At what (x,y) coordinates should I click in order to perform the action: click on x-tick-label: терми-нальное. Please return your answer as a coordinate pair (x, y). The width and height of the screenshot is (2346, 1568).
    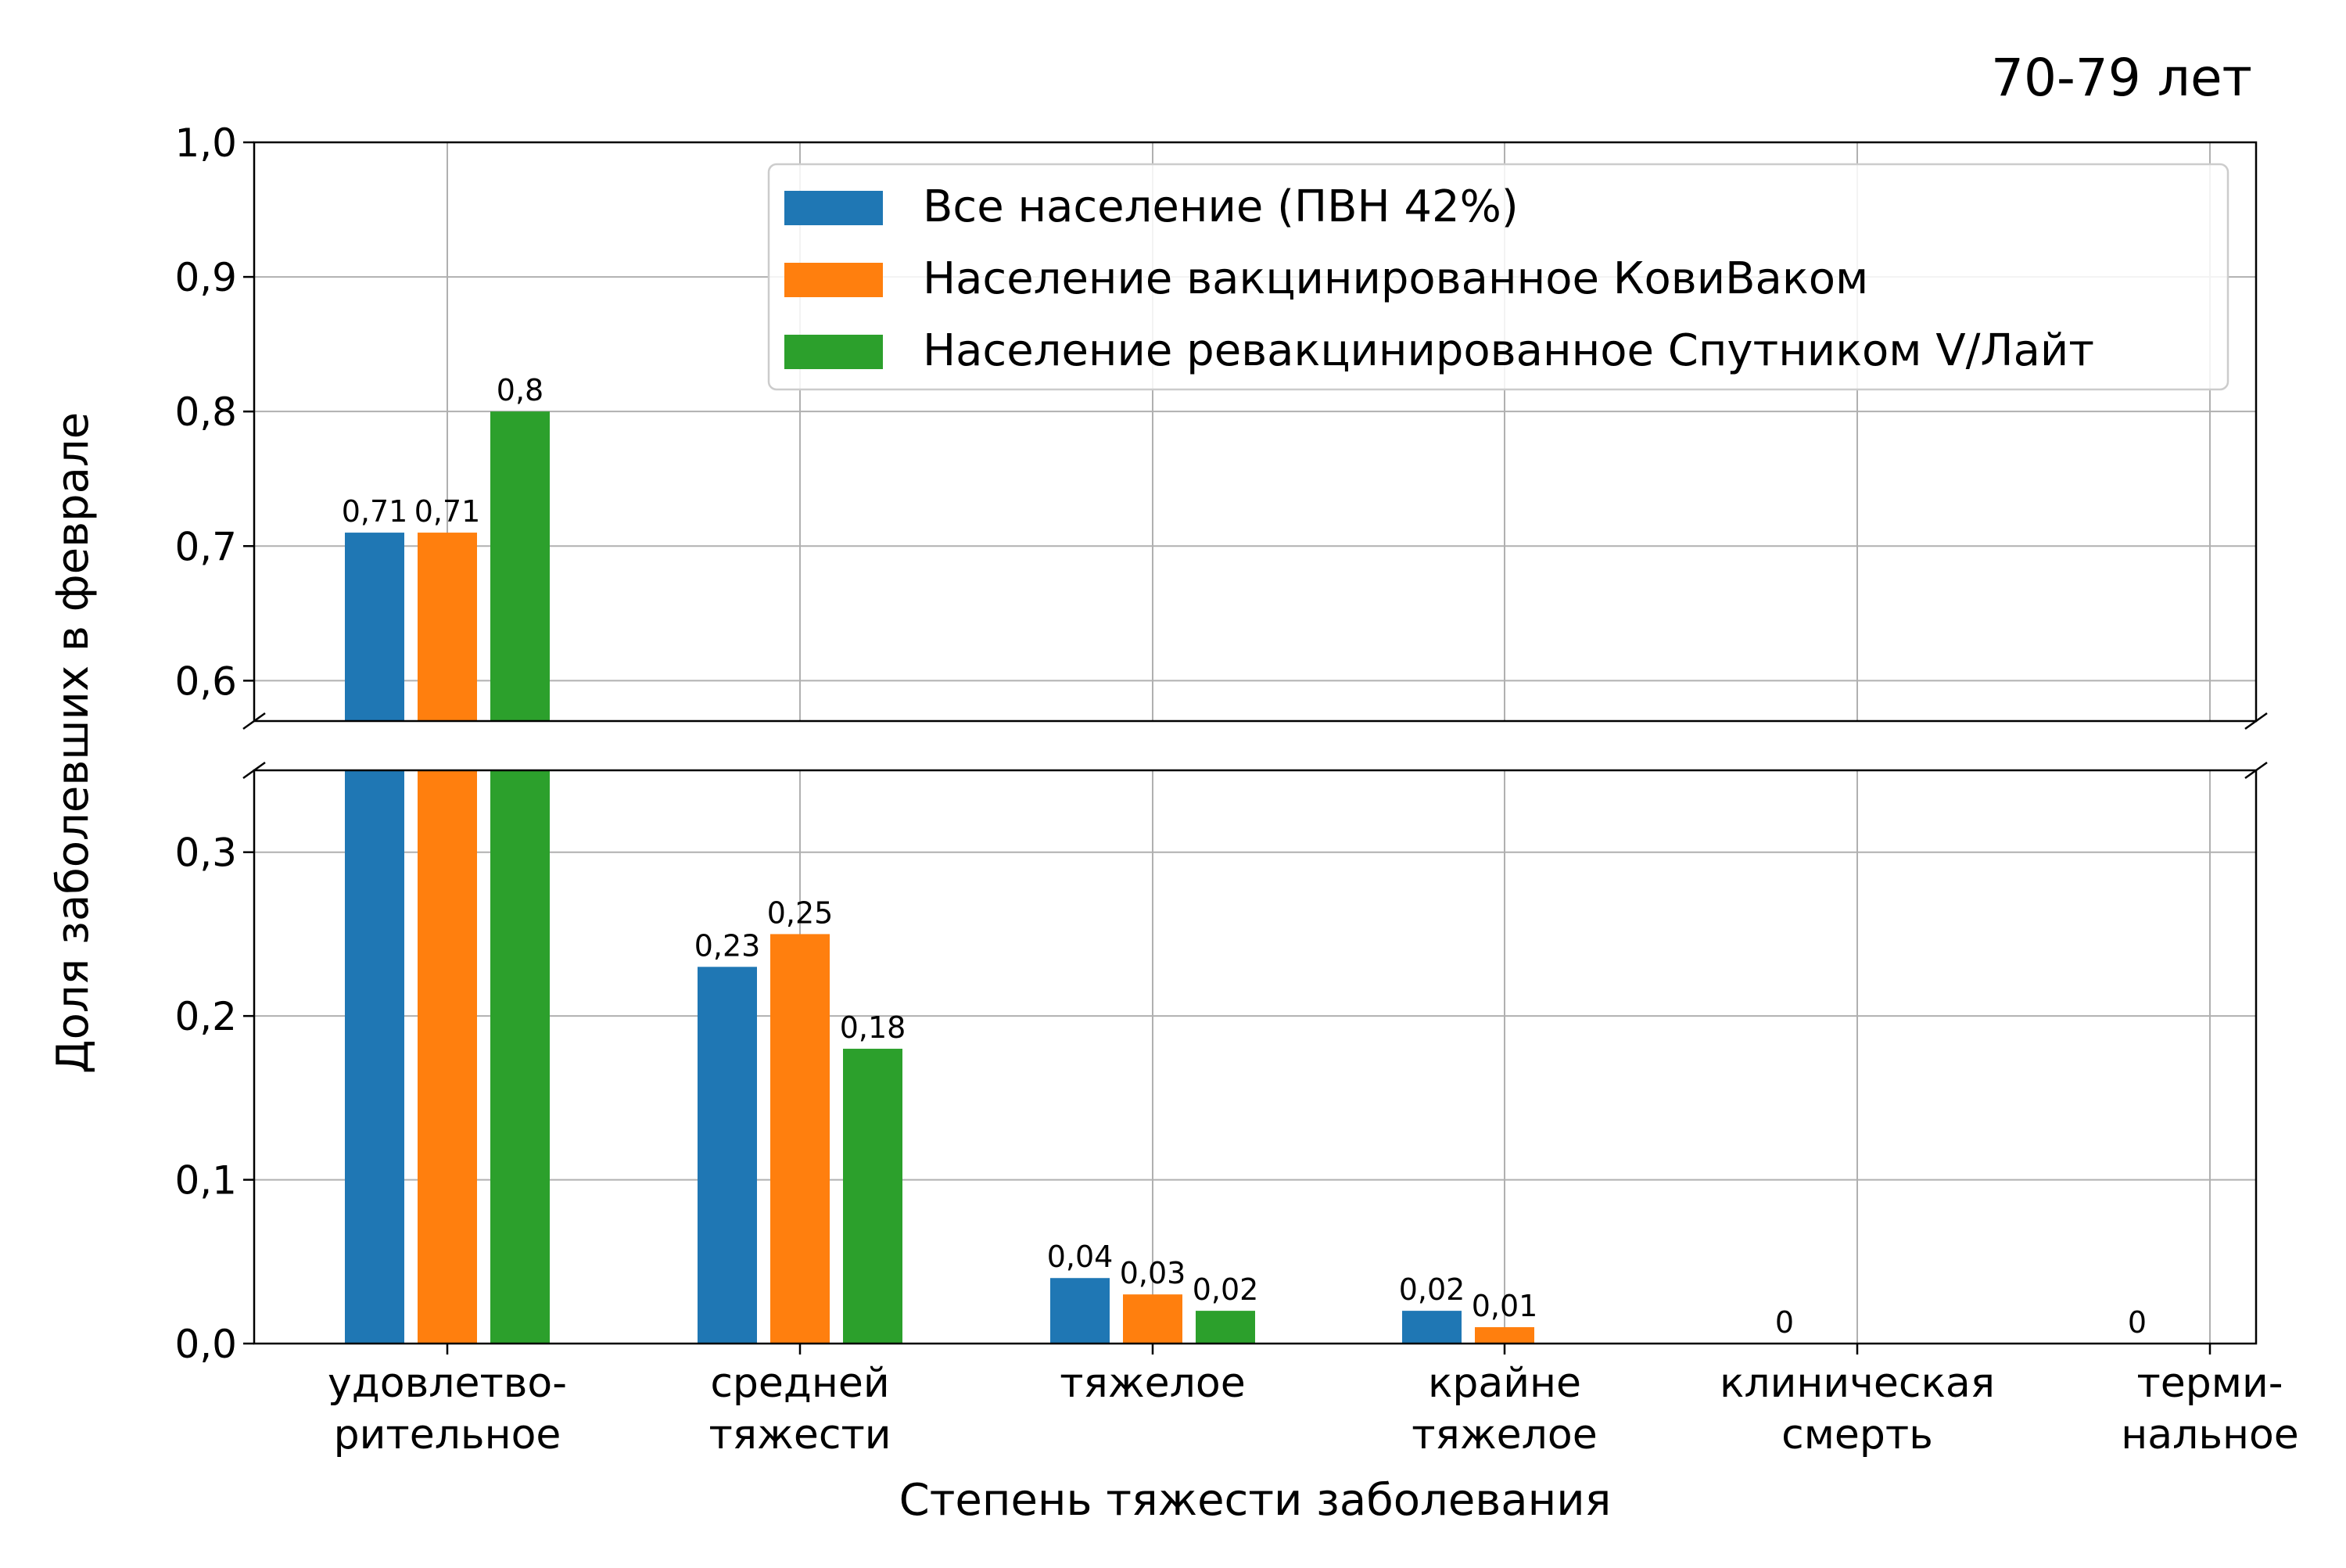
    Looking at the image, I should click on (2210, 1409).